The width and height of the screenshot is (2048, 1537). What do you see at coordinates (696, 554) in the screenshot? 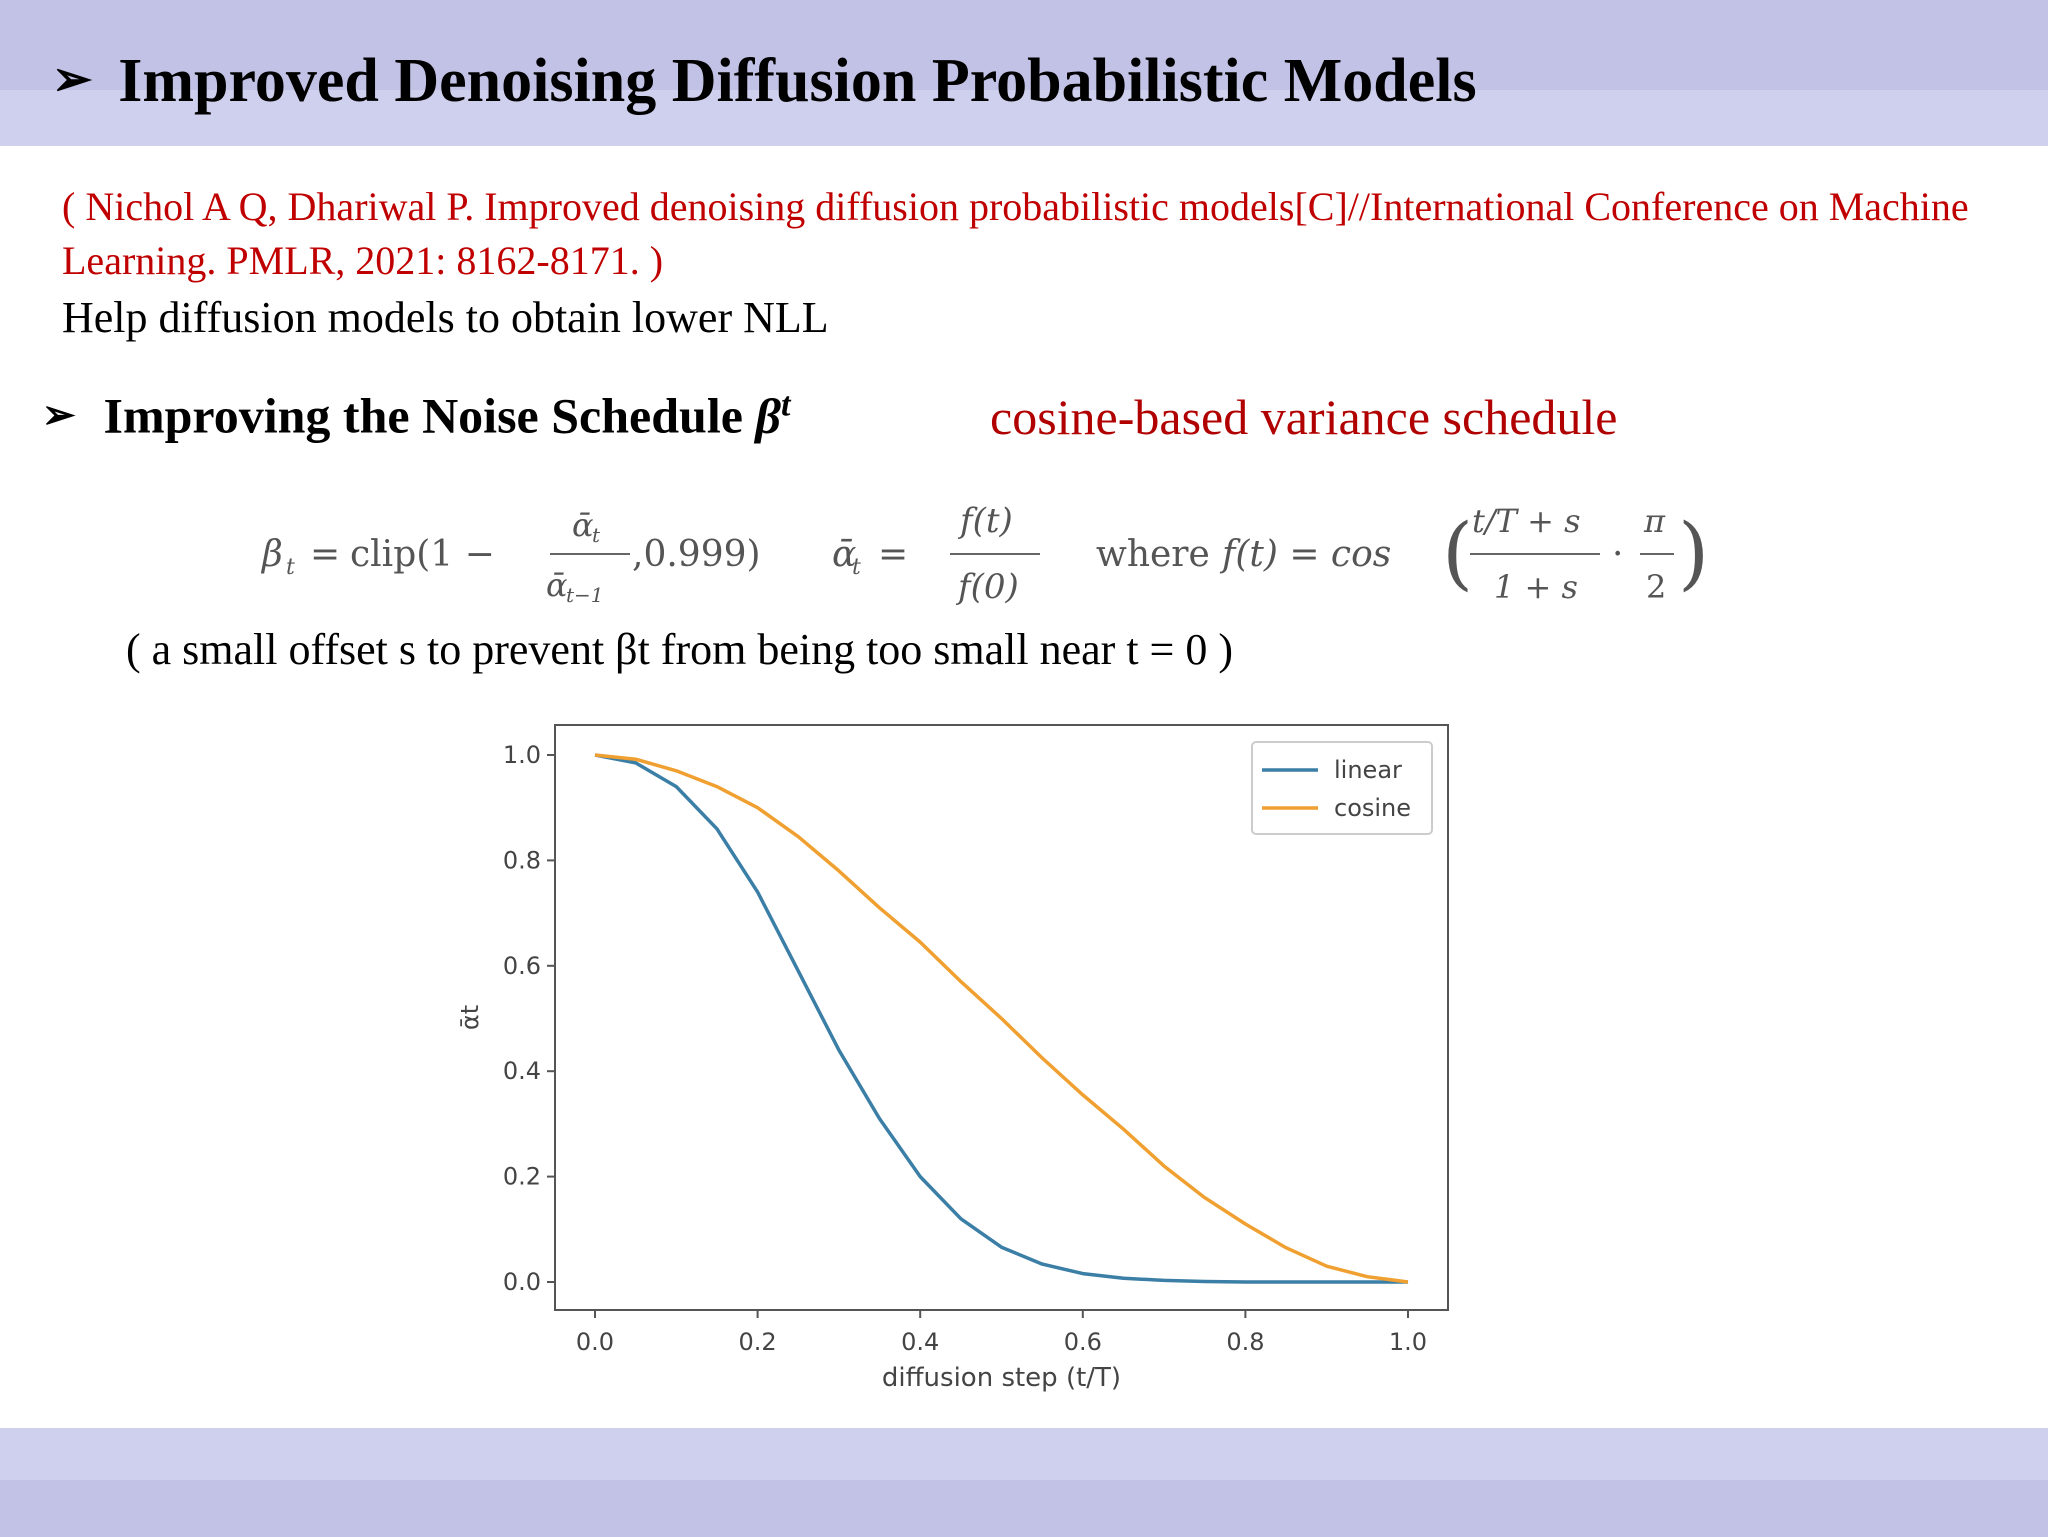
I see `clip-close: ,0.999)` at bounding box center [696, 554].